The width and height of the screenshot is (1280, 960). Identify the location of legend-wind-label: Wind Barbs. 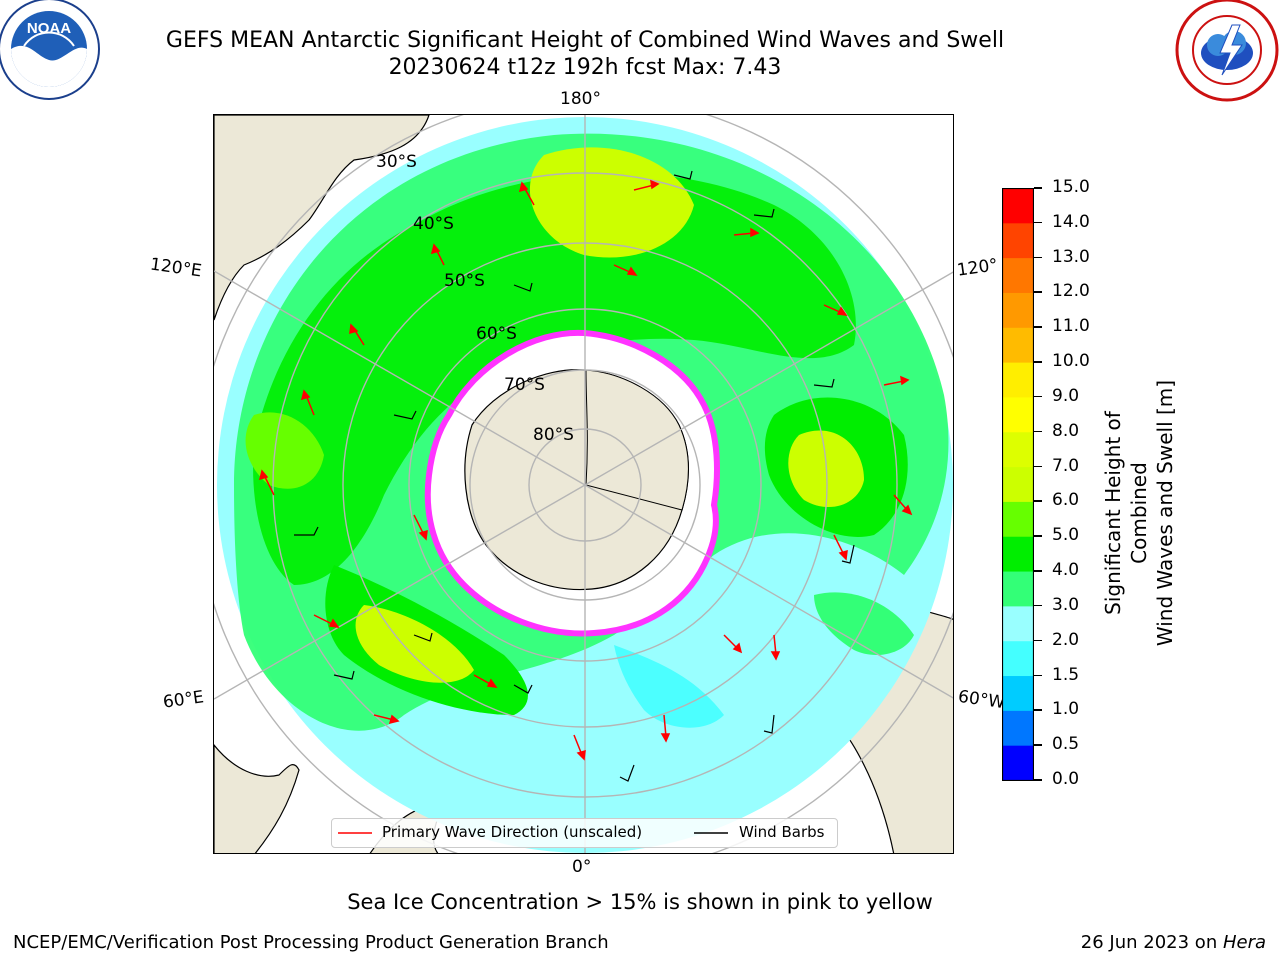
(782, 832).